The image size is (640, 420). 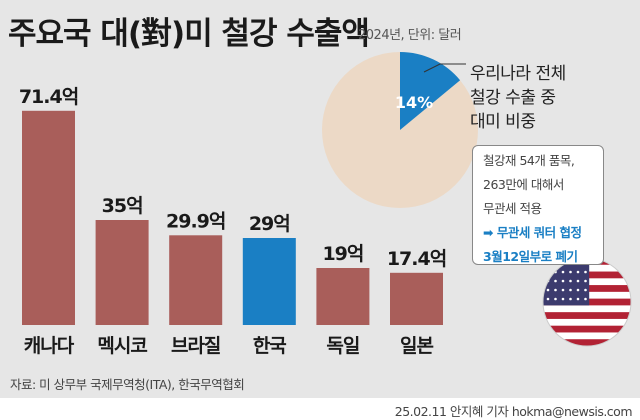 What do you see at coordinates (342, 346) in the screenshot?
I see `category-label: 독일` at bounding box center [342, 346].